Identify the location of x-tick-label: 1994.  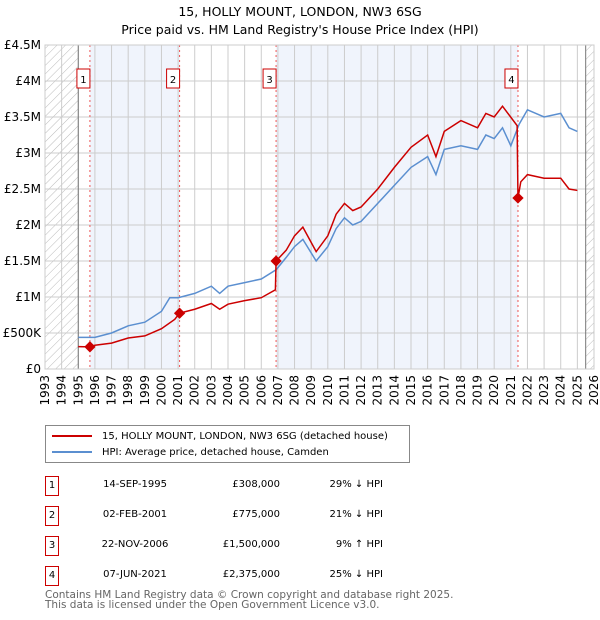
(62, 390).